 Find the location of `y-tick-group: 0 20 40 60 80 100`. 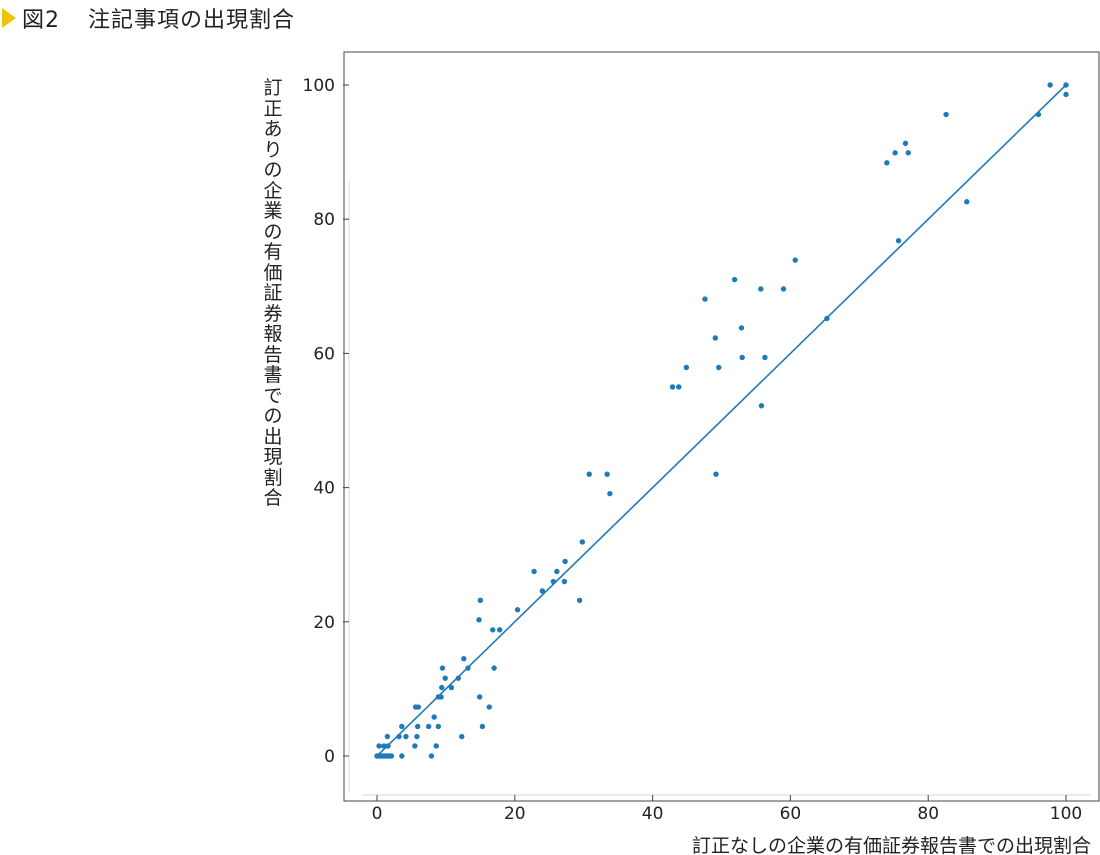

y-tick-group: 0 20 40 60 80 100 is located at coordinates (326, 421).